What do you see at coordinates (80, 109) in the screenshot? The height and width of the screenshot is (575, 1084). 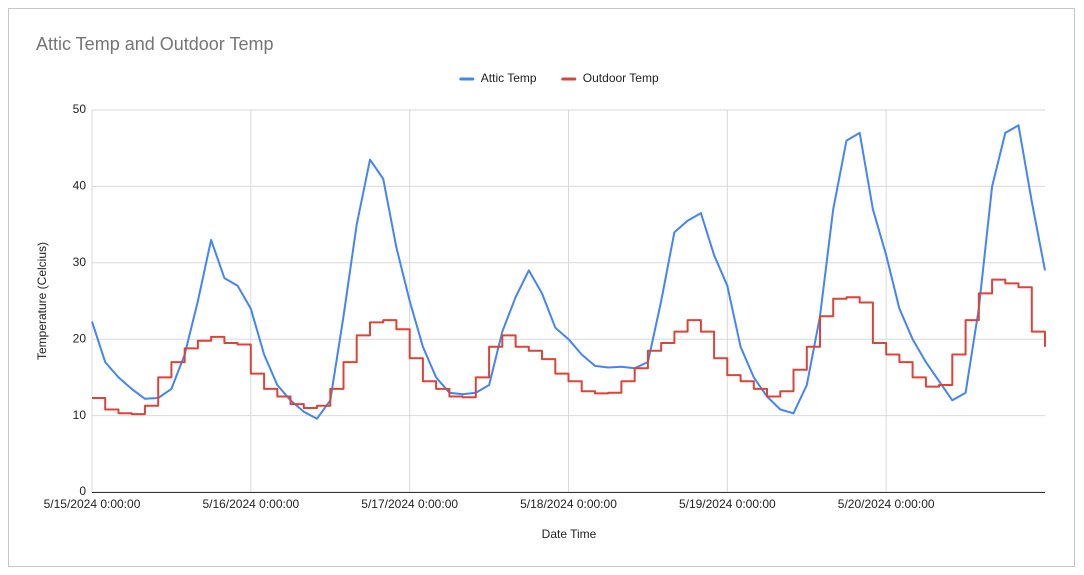 I see `y-tick-label: 50` at bounding box center [80, 109].